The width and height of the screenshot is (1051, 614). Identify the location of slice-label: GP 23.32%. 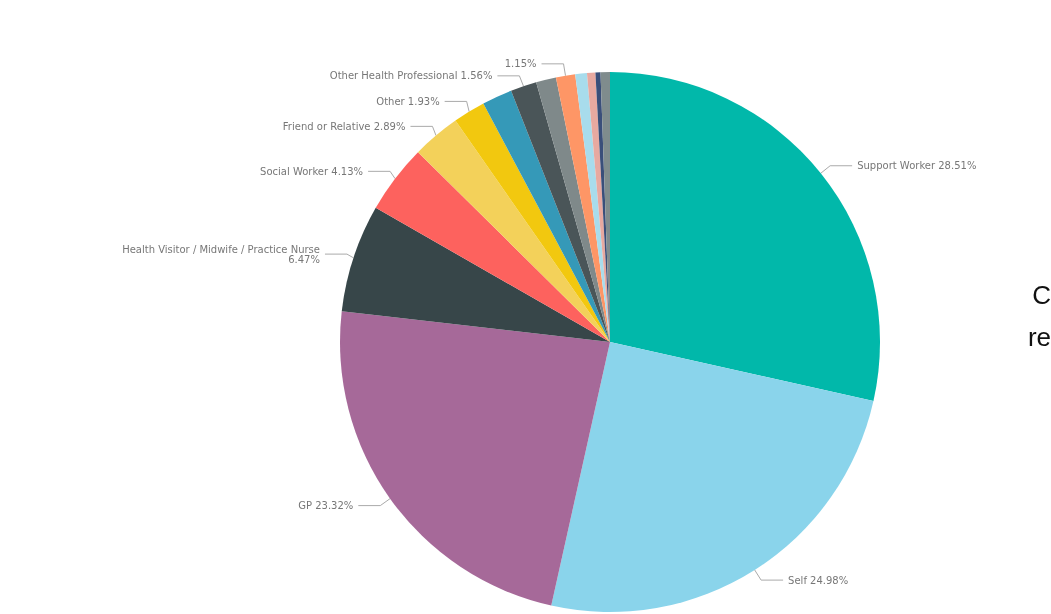
(326, 506).